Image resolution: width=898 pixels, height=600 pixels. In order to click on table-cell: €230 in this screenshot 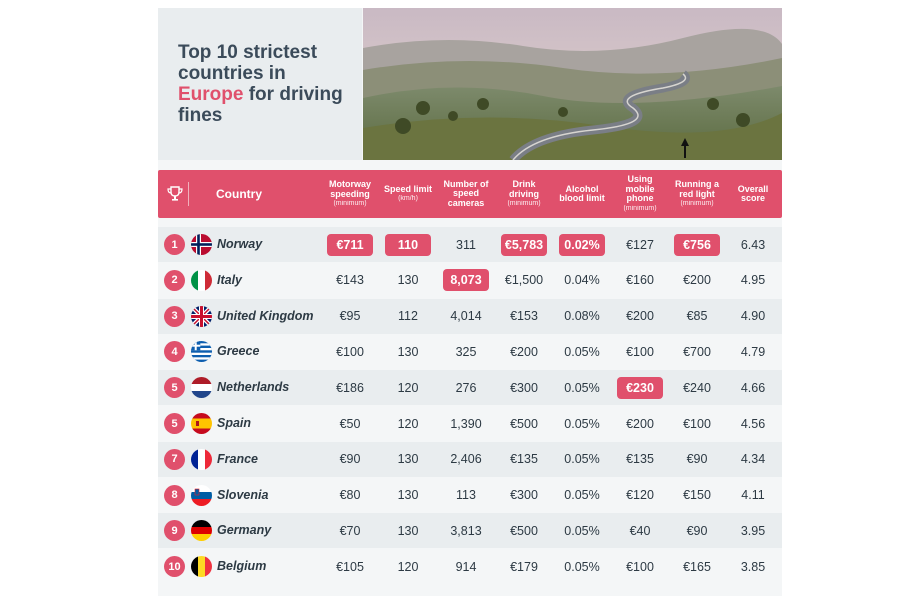, I will do `click(640, 387)`.